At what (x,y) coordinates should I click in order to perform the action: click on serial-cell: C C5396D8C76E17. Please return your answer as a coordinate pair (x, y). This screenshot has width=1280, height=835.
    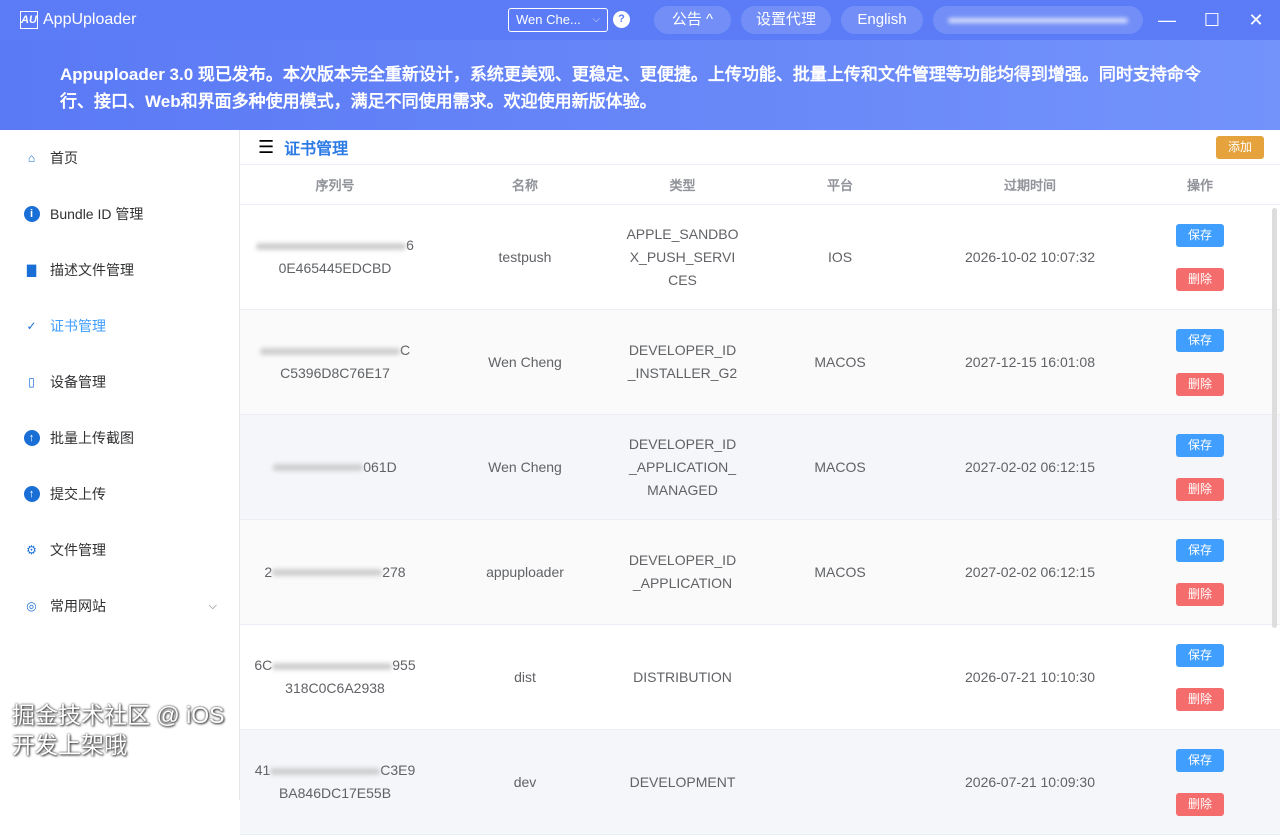
    Looking at the image, I should click on (335, 362).